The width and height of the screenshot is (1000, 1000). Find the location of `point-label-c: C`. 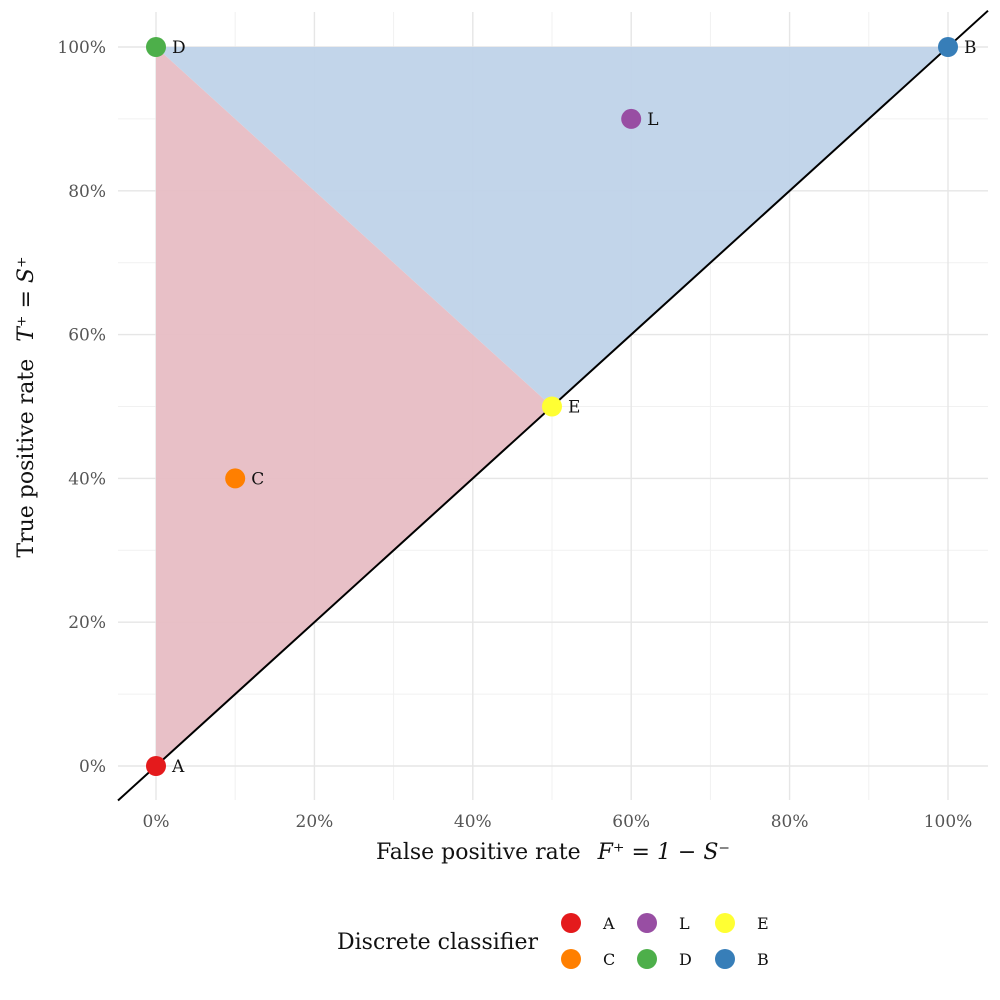

point-label-c: C is located at coordinates (257, 479).